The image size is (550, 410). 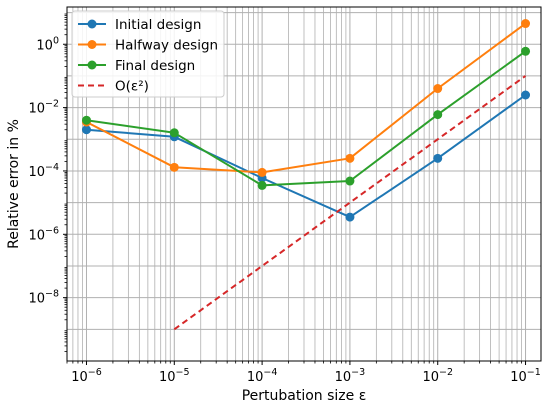 I want to click on x-axis-label: Pertubation size ε, so click(x=304, y=396).